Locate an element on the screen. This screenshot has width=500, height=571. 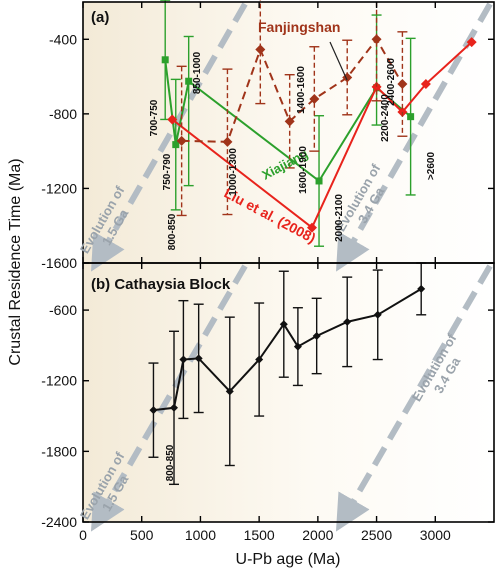
age-group-label: 1400-1600 is located at coordinates (301, 90).